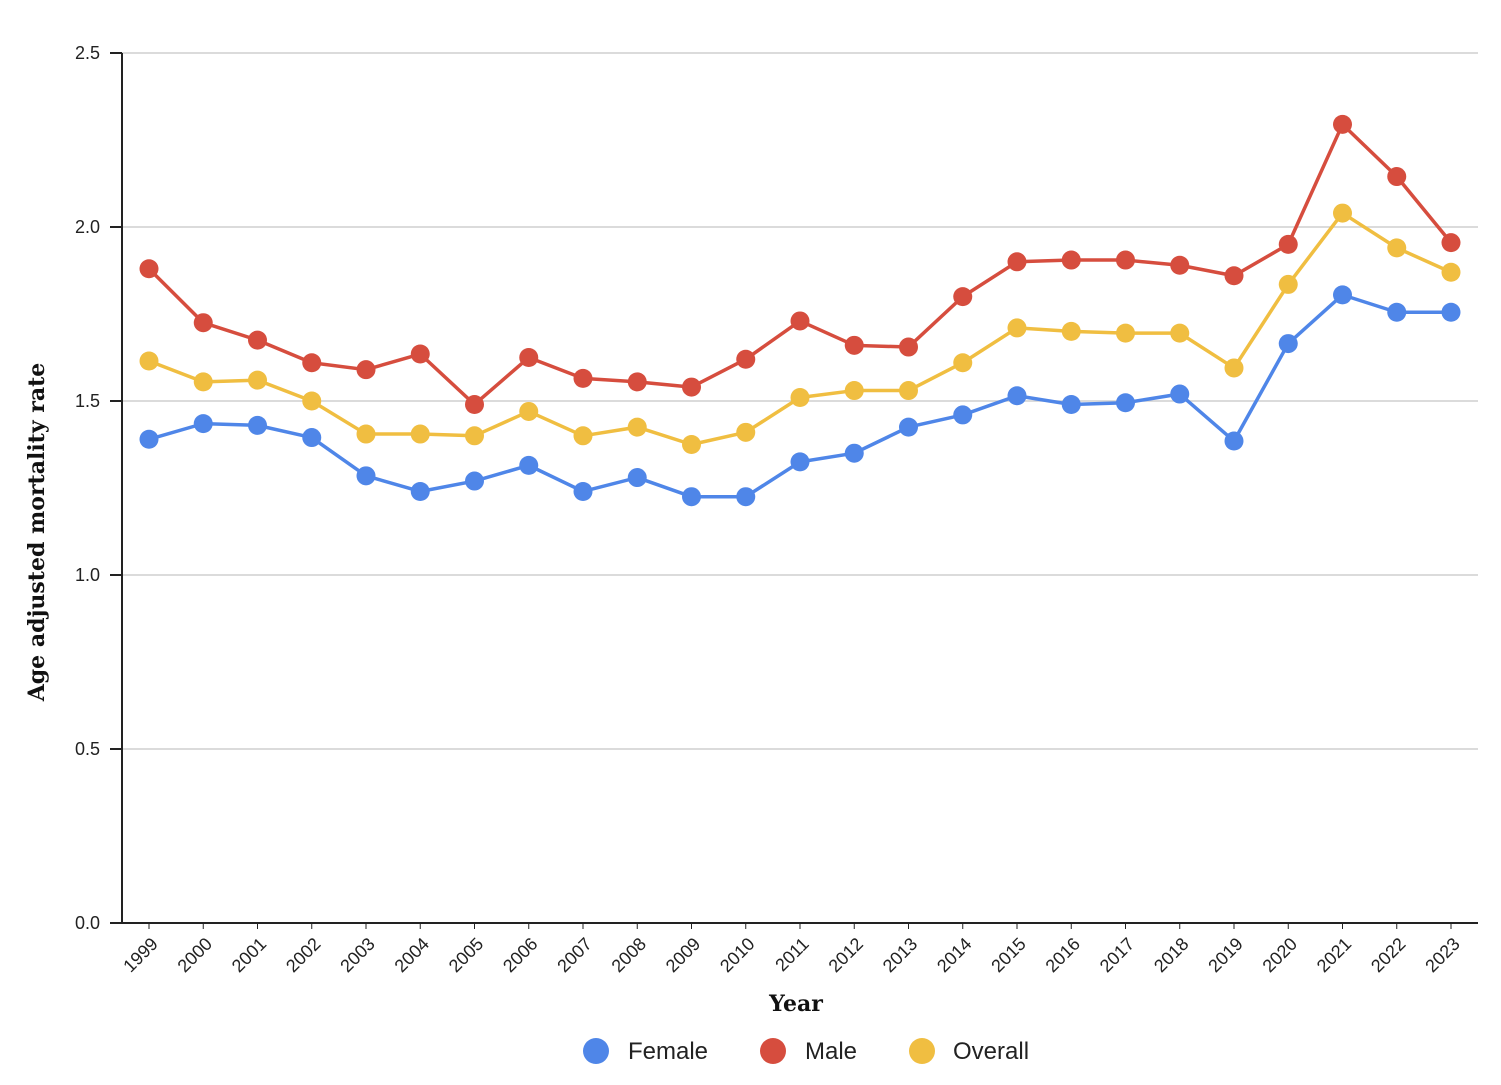 The image size is (1501, 1085). Describe the element at coordinates (806, 1051) in the screenshot. I see `legend: Female Male Overall` at that location.